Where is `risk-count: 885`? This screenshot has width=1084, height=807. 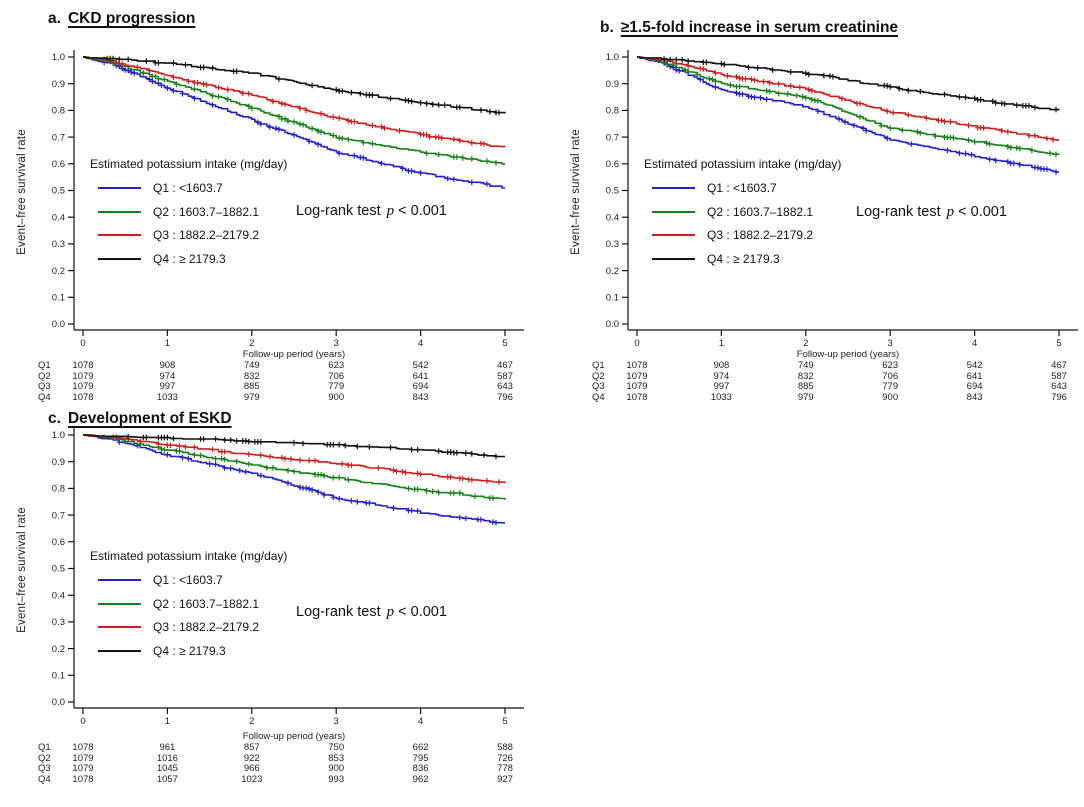
risk-count: 885 is located at coordinates (251, 387).